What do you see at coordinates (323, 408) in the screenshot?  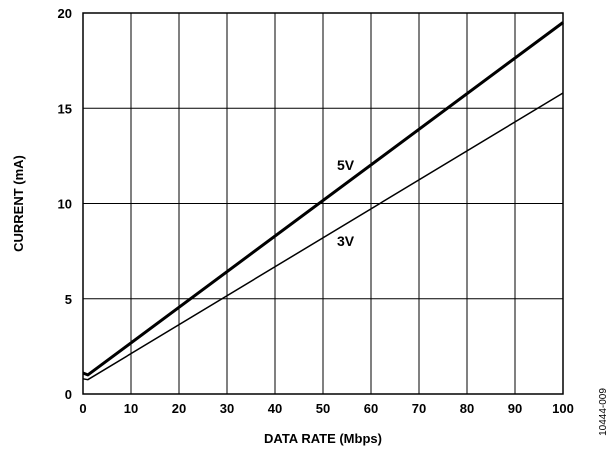 I see `x-tick-label: 50` at bounding box center [323, 408].